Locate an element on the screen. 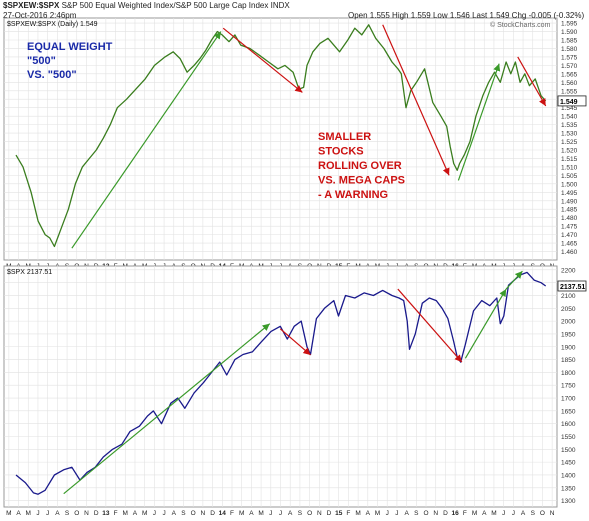 This screenshot has height=521, width=589. y-tick-label: 1.565 is located at coordinates (569, 74).